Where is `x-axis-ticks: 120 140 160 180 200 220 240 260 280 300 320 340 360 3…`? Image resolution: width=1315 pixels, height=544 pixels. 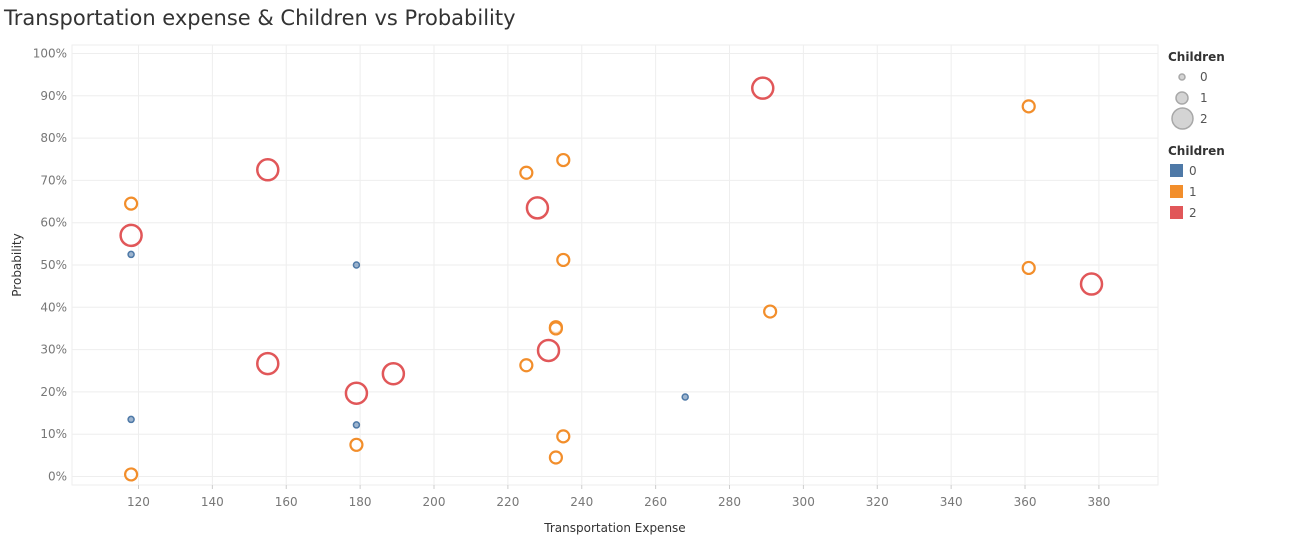 x-axis-ticks: 120 140 160 180 200 220 240 260 280 300 320 340 360 3… is located at coordinates (618, 502).